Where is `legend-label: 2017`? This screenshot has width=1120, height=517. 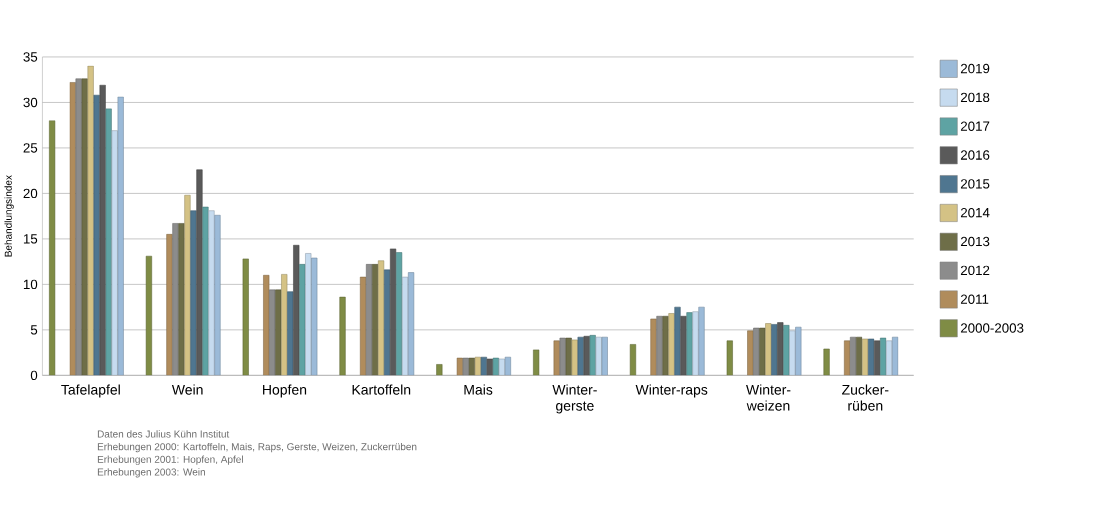
legend-label: 2017 is located at coordinates (975, 126).